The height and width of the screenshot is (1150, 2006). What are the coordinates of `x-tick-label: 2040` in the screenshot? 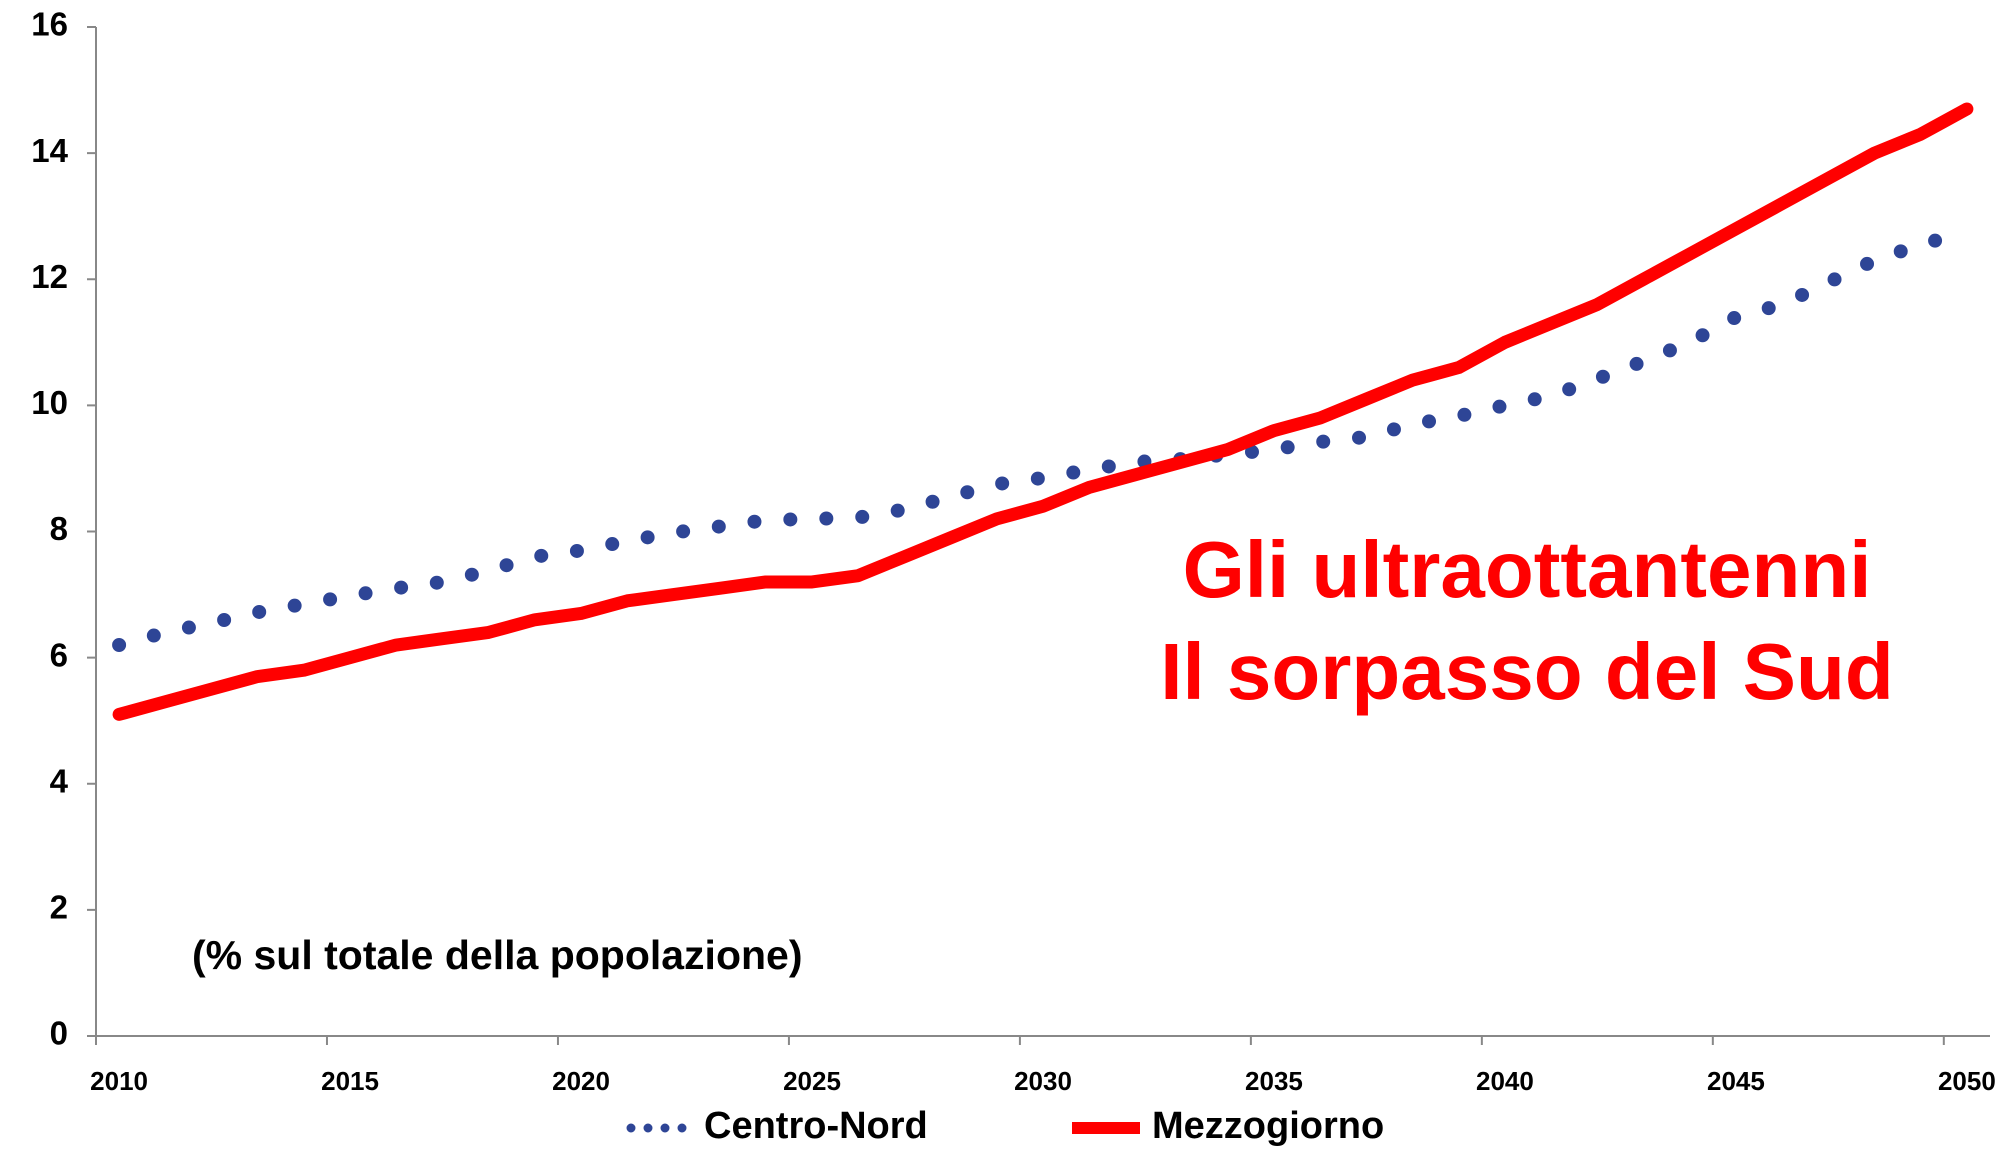 It's located at (1505, 1081).